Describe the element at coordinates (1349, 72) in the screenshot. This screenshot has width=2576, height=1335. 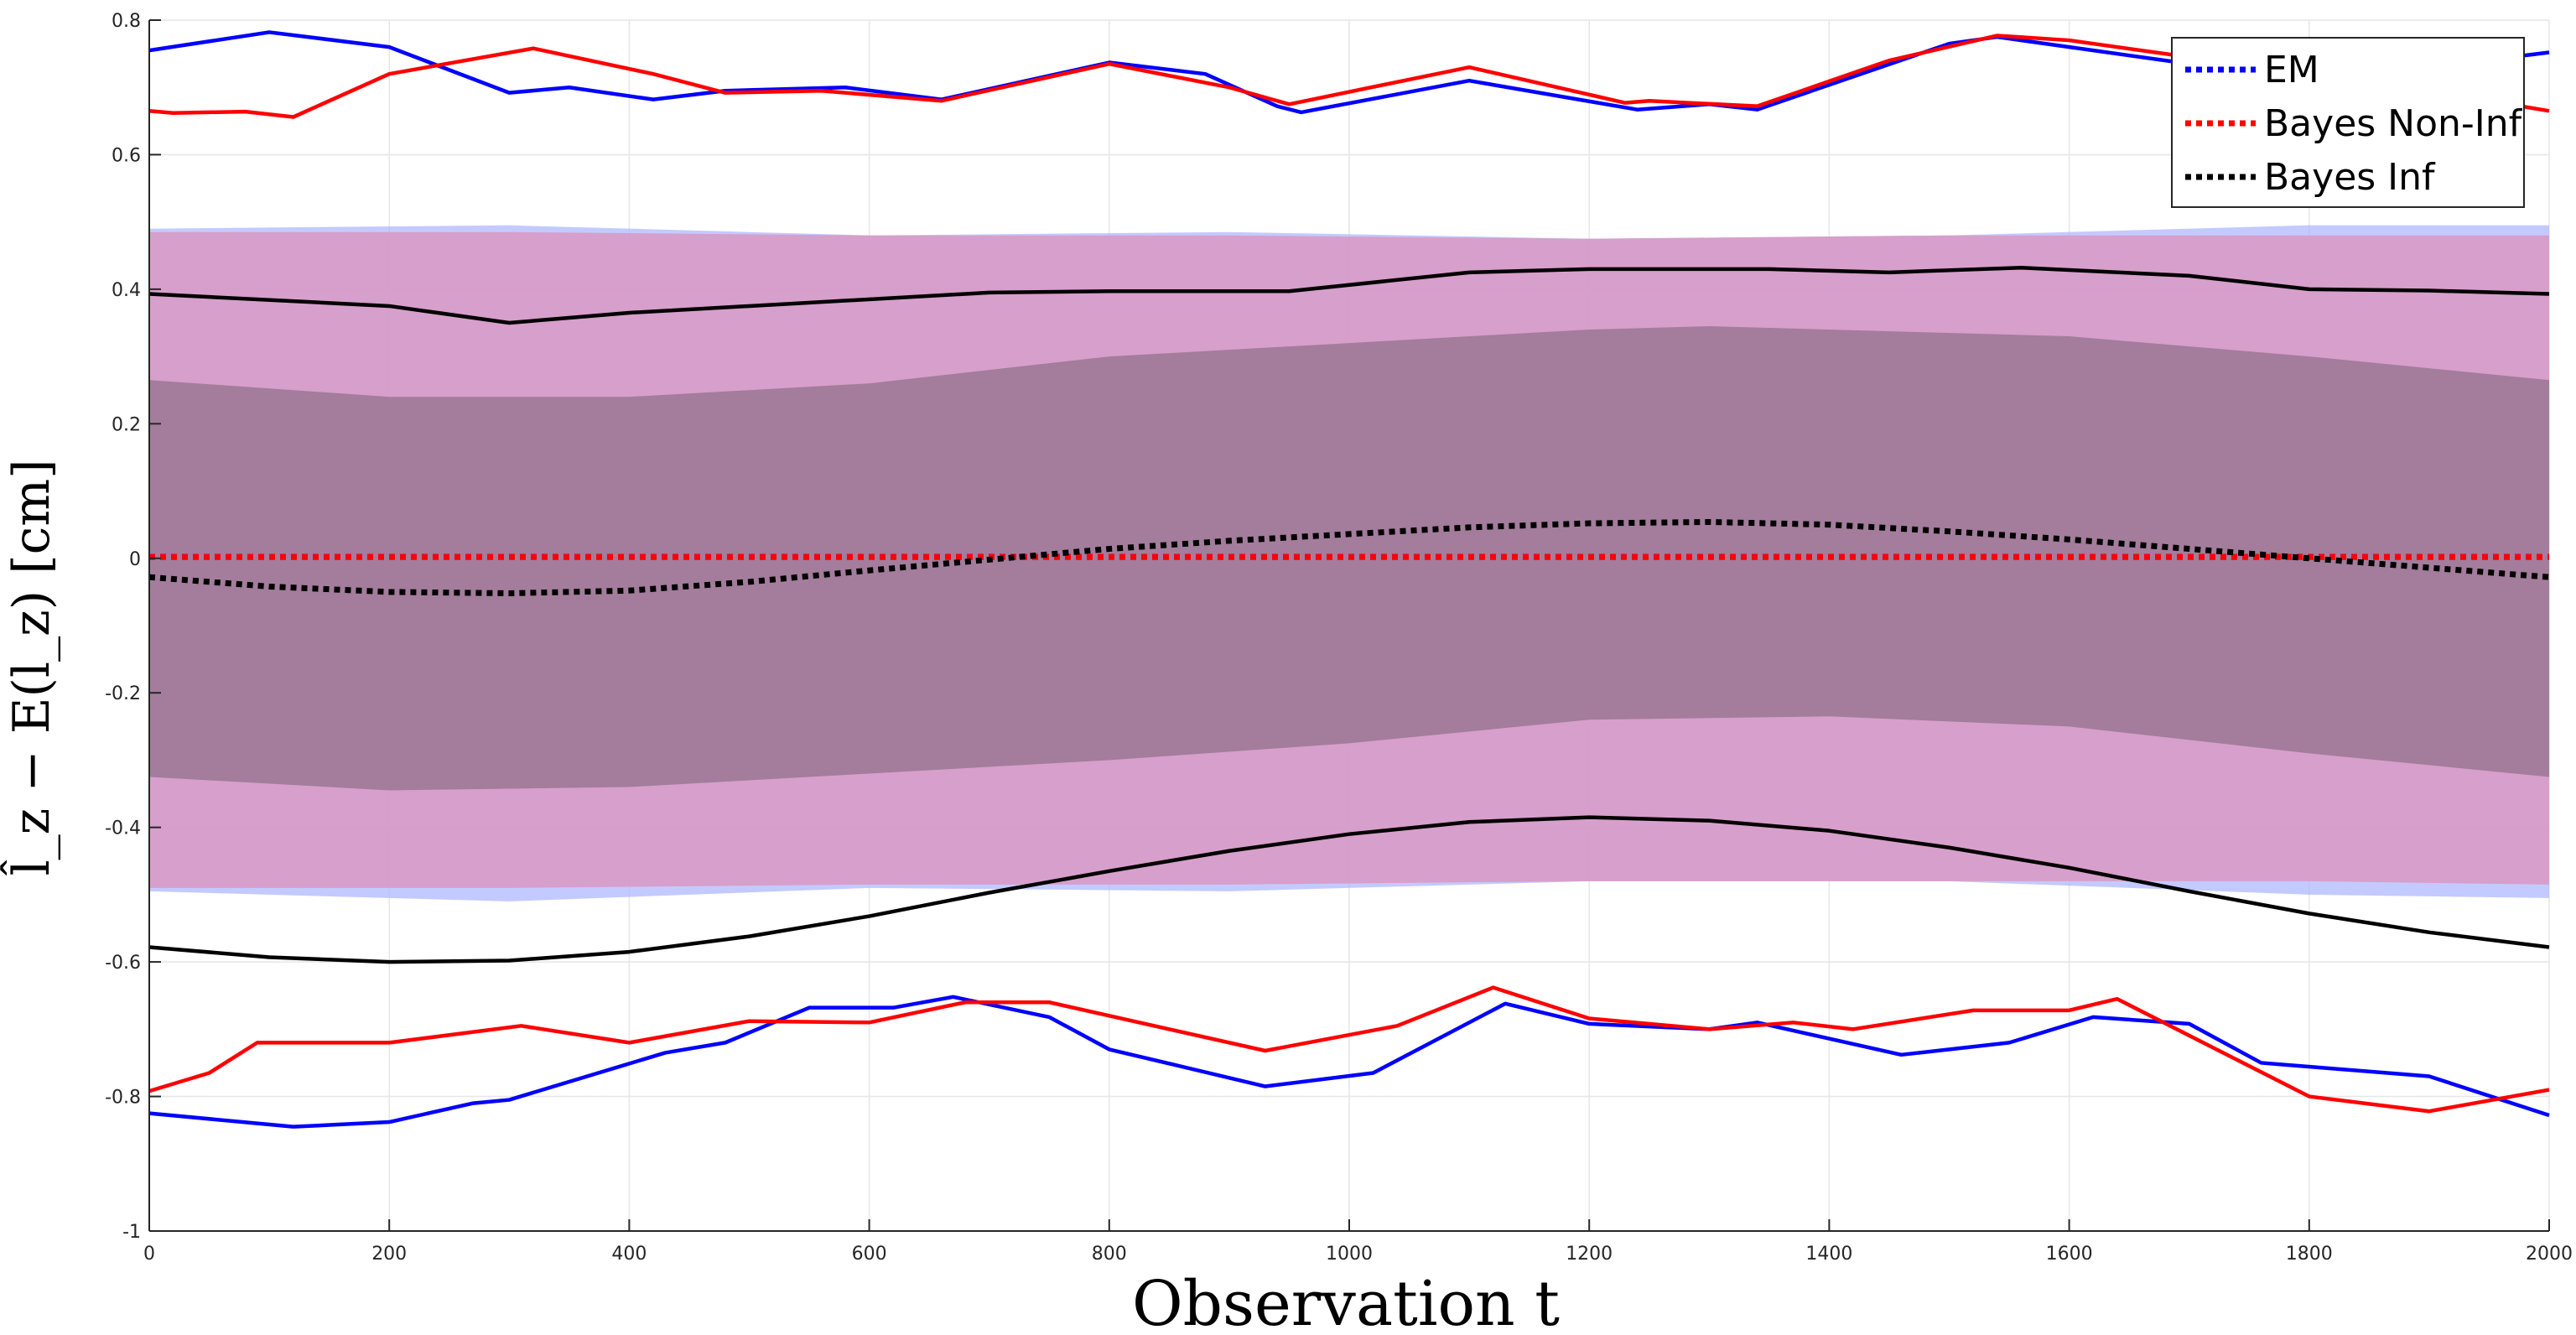
I see `series-em-upper-bound` at that location.